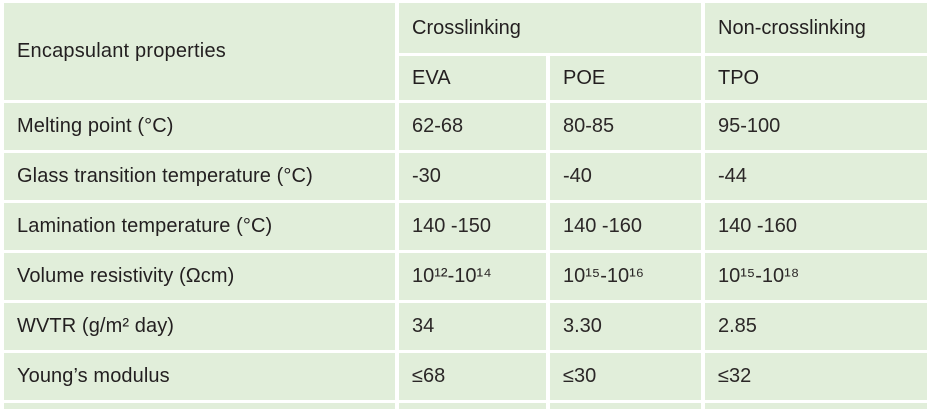 The image size is (931, 409). What do you see at coordinates (472, 276) in the screenshot?
I see `cell-value: 10¹²-10¹⁴` at bounding box center [472, 276].